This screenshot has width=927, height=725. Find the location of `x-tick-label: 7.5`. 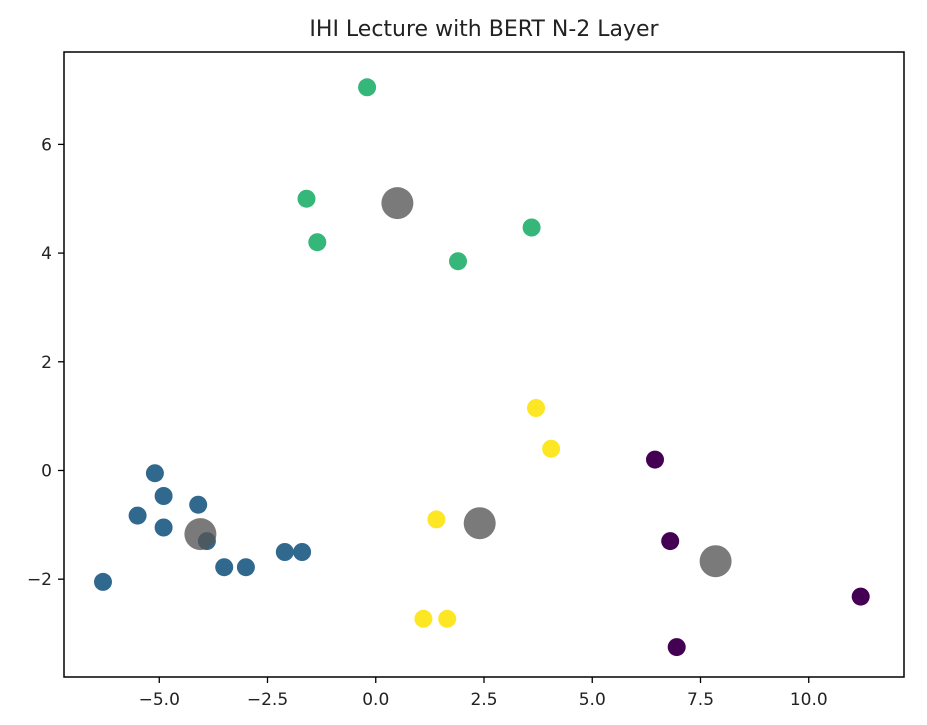

x-tick-label: 7.5 is located at coordinates (700, 700).